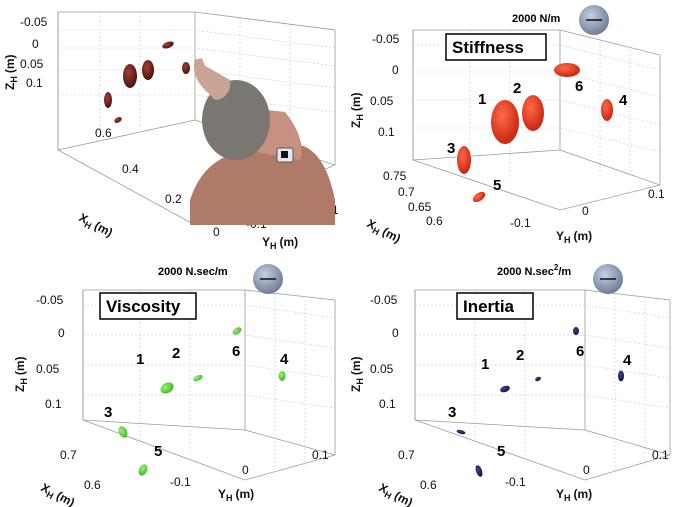  Describe the element at coordinates (395, 176) in the screenshot. I see `x-tick: 0.75` at that location.